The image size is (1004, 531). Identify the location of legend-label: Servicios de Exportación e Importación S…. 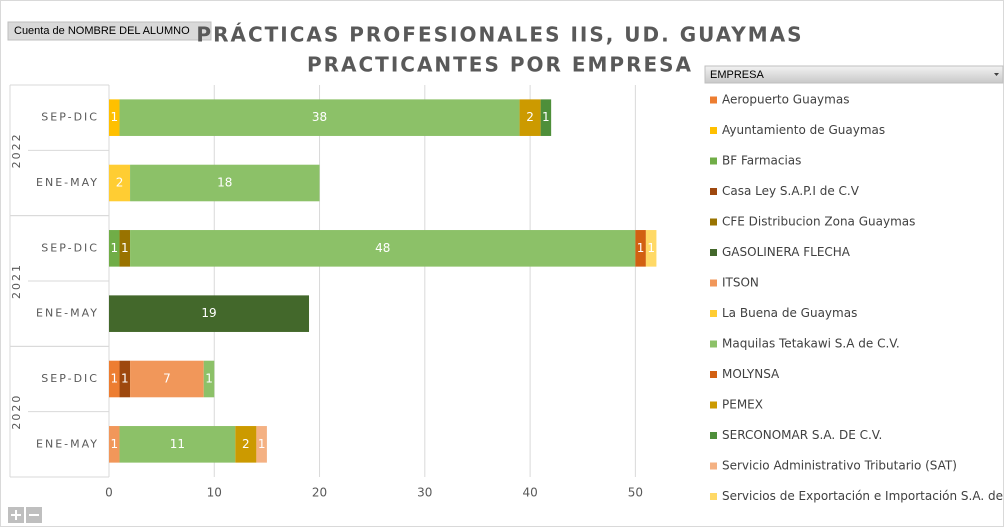
(863, 496).